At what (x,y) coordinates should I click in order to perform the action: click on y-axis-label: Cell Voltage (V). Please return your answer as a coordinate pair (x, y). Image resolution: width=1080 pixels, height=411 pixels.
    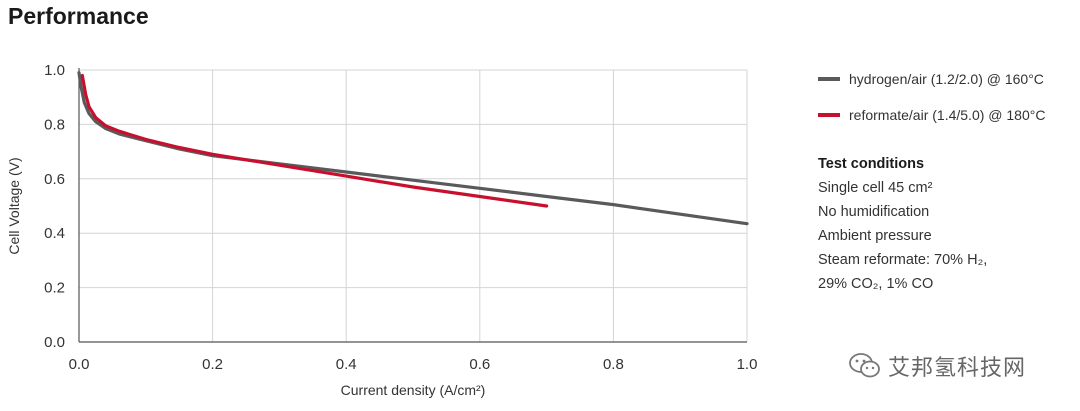
    Looking at the image, I should click on (14, 205).